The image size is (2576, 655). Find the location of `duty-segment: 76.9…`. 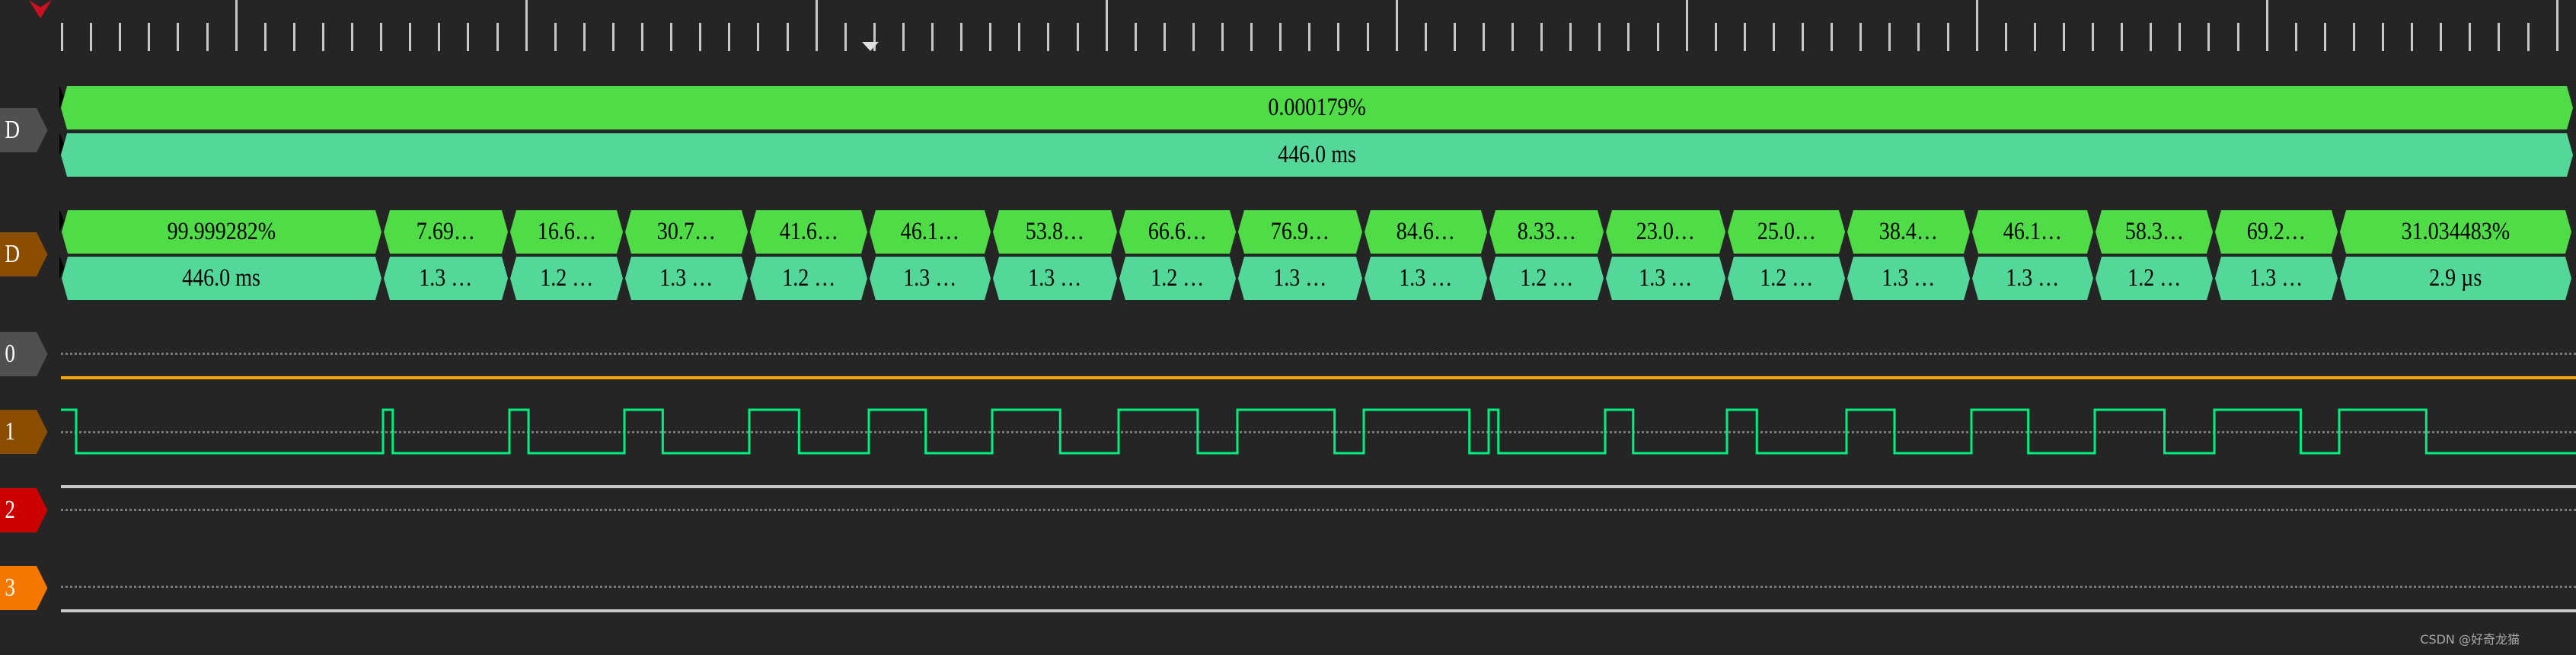

duty-segment: 76.9… is located at coordinates (1300, 232).